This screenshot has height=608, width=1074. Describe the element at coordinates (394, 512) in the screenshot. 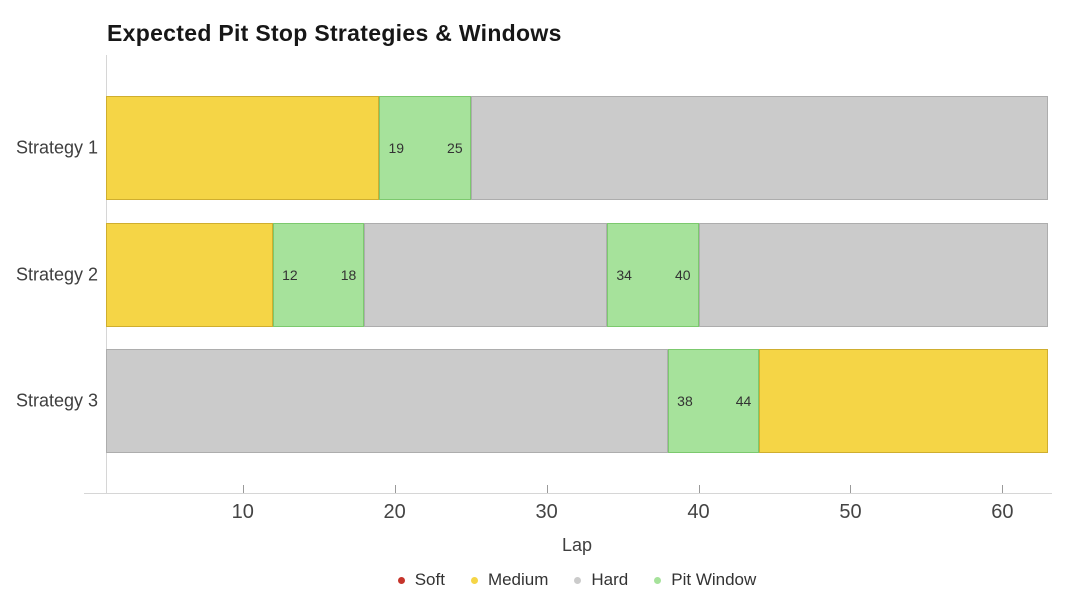

I see `x-axis-tick-label: 20` at that location.